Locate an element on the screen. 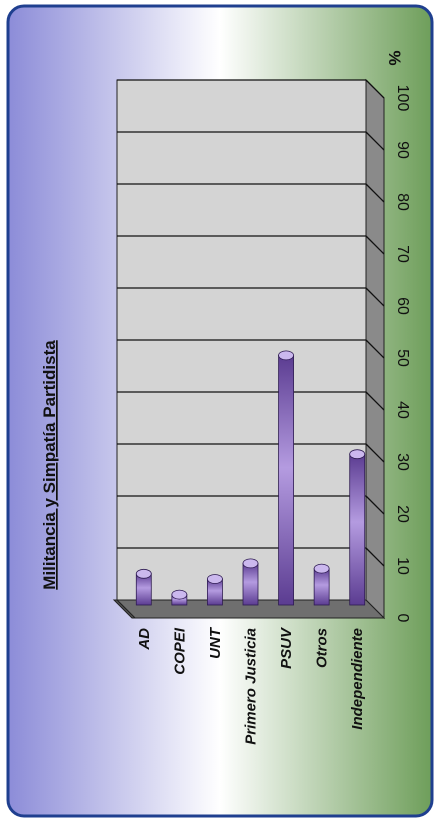 The width and height of the screenshot is (440, 825). y-tick-label: 40 is located at coordinates (402, 410).